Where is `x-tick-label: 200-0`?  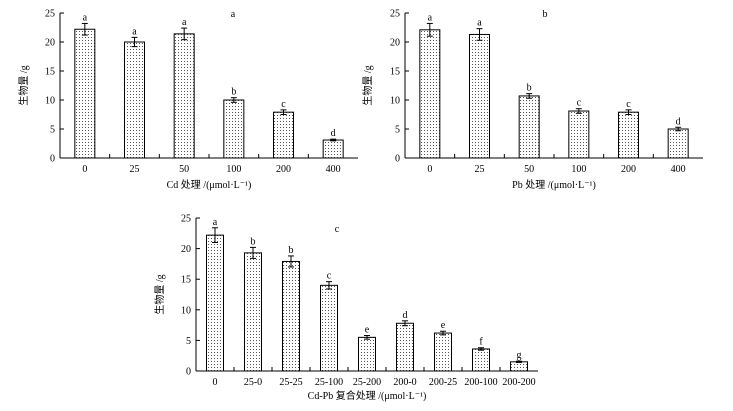
x-tick-label: 200-0 is located at coordinates (404, 382).